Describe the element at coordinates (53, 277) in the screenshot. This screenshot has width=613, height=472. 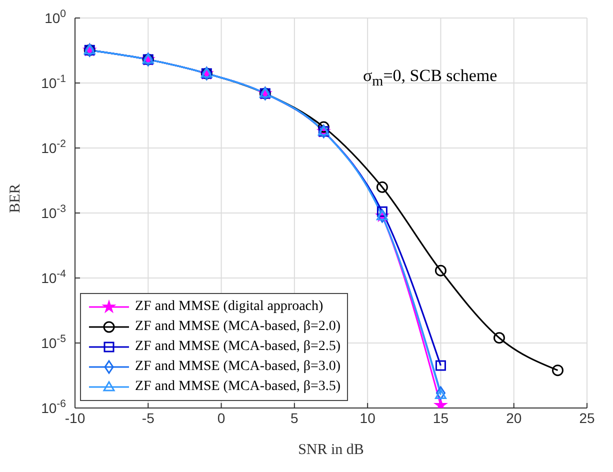
I see `y-tick-label: 10$^{-4}$` at that location.